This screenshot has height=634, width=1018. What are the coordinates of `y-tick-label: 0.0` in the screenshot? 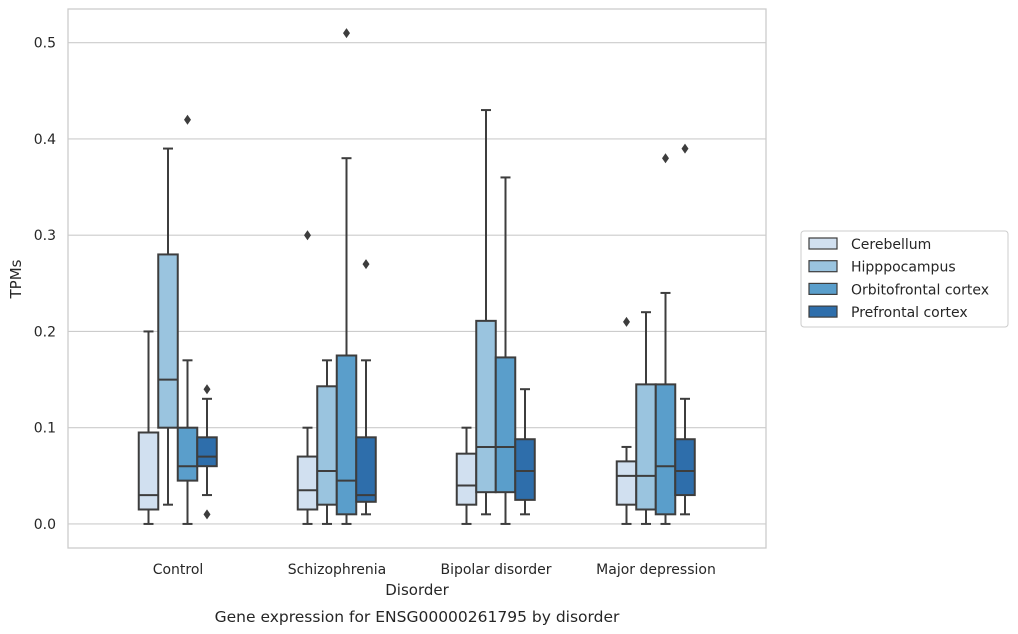 It's located at (45, 525).